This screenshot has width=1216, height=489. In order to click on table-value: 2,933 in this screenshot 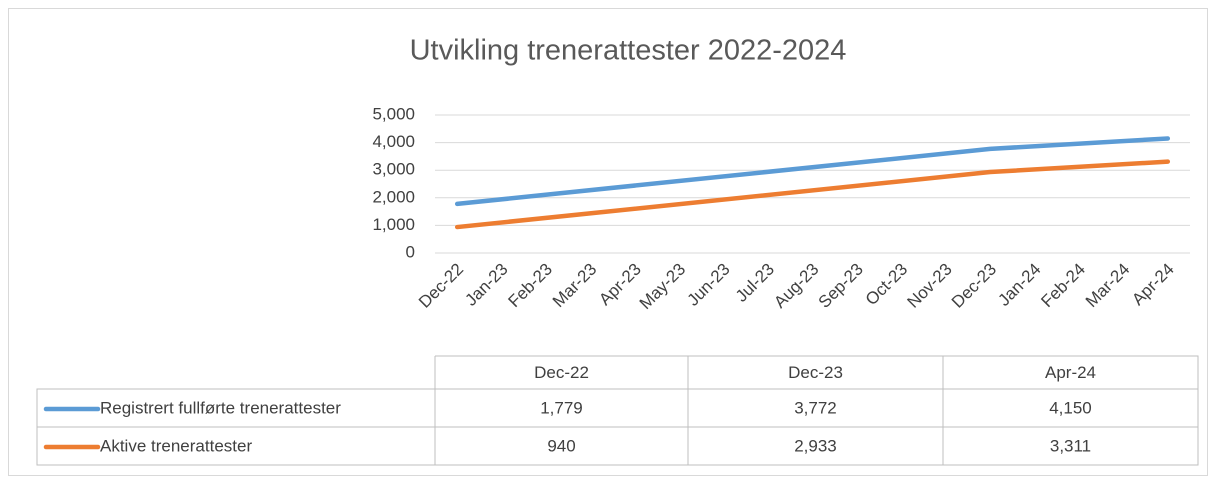, I will do `click(815, 445)`.